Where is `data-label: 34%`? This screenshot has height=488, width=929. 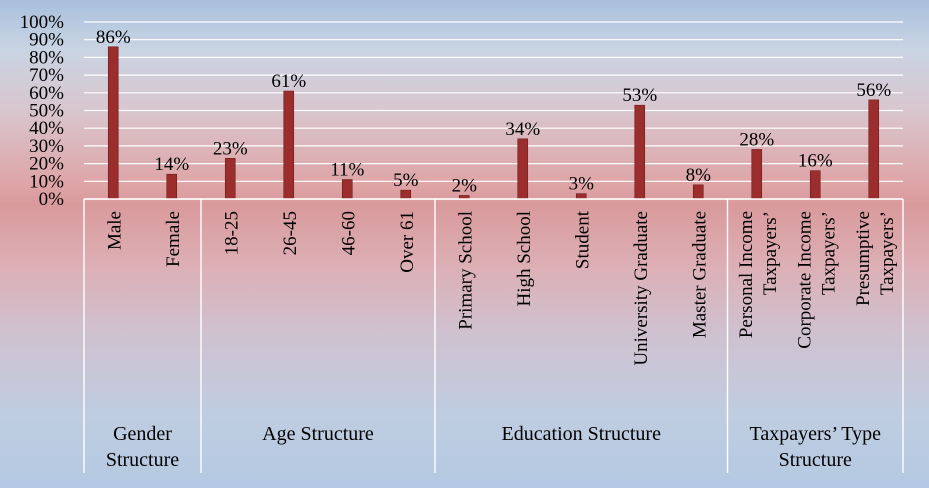
data-label: 34% is located at coordinates (522, 129).